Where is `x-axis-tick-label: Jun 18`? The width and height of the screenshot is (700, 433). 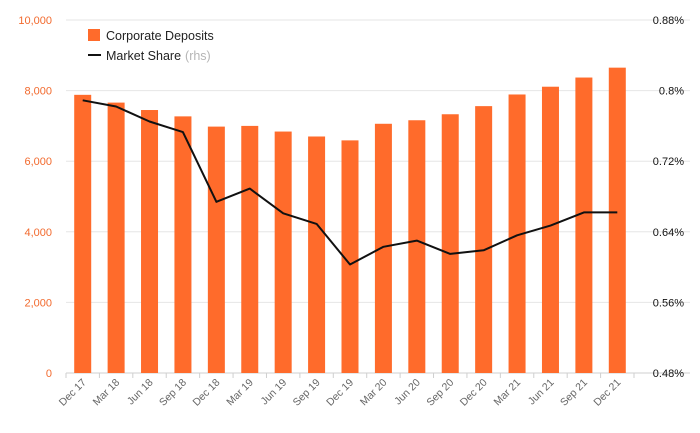
x-axis-tick-label: Jun 18 is located at coordinates (140, 392).